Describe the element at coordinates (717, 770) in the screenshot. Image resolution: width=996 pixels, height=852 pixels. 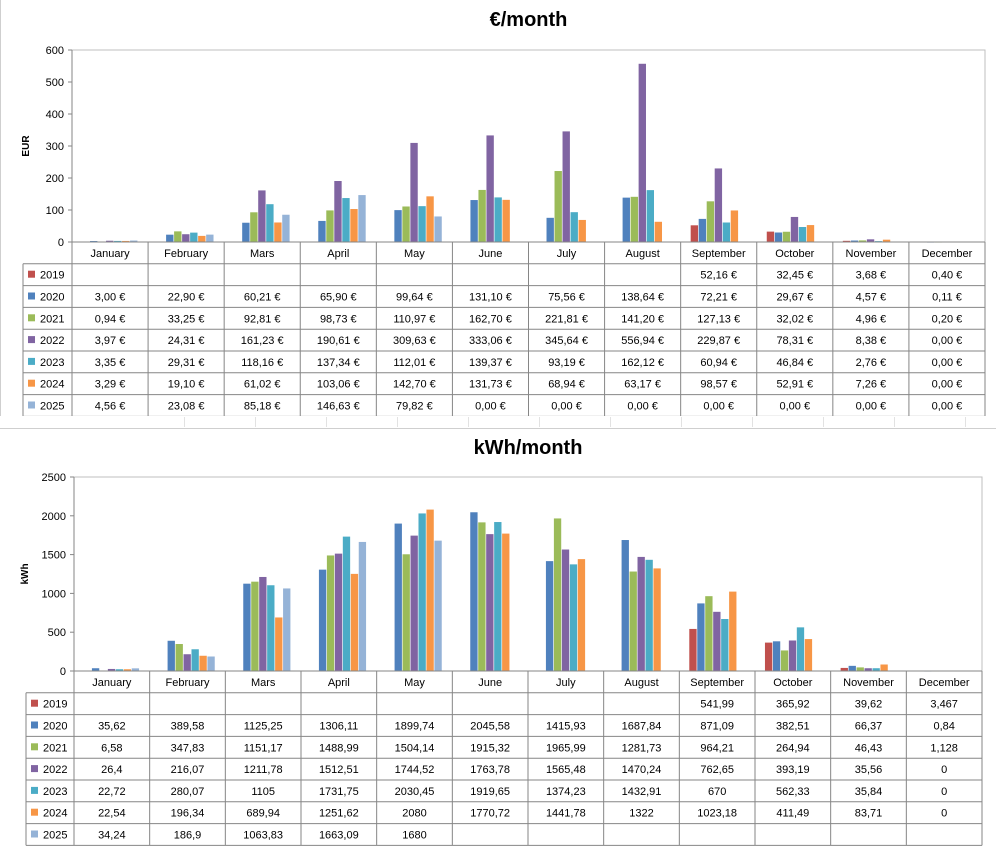
I see `chart2-table-cell: 762,65` at that location.